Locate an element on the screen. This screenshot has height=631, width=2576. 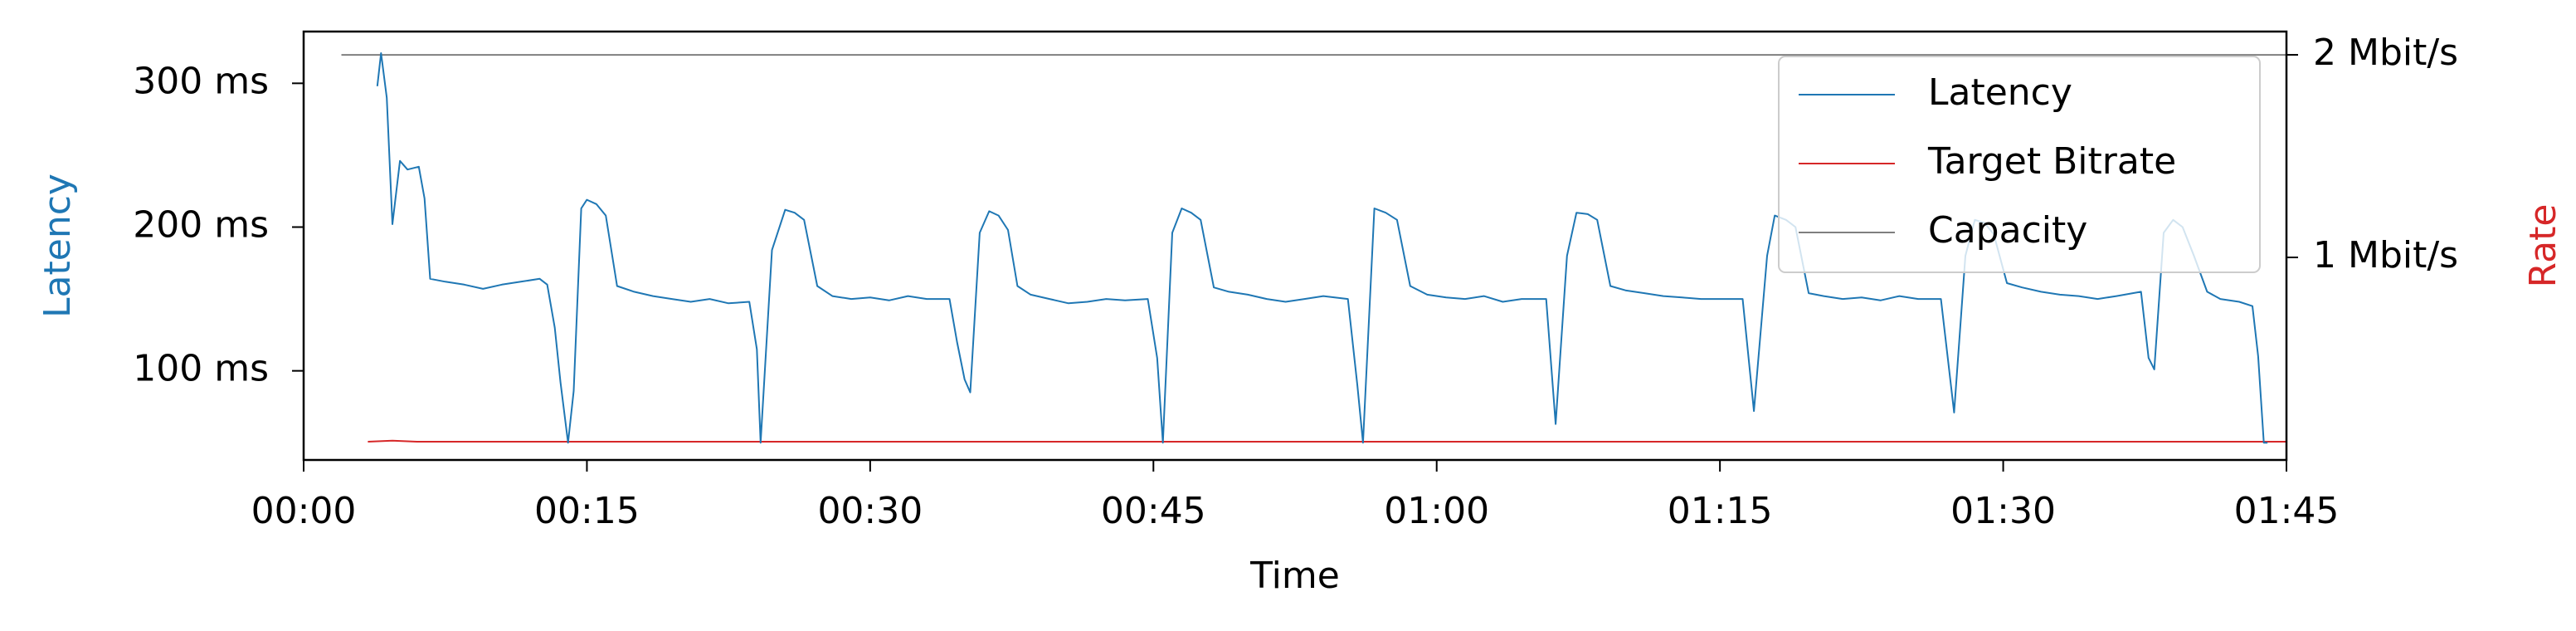
legend-box is located at coordinates (2019, 164).